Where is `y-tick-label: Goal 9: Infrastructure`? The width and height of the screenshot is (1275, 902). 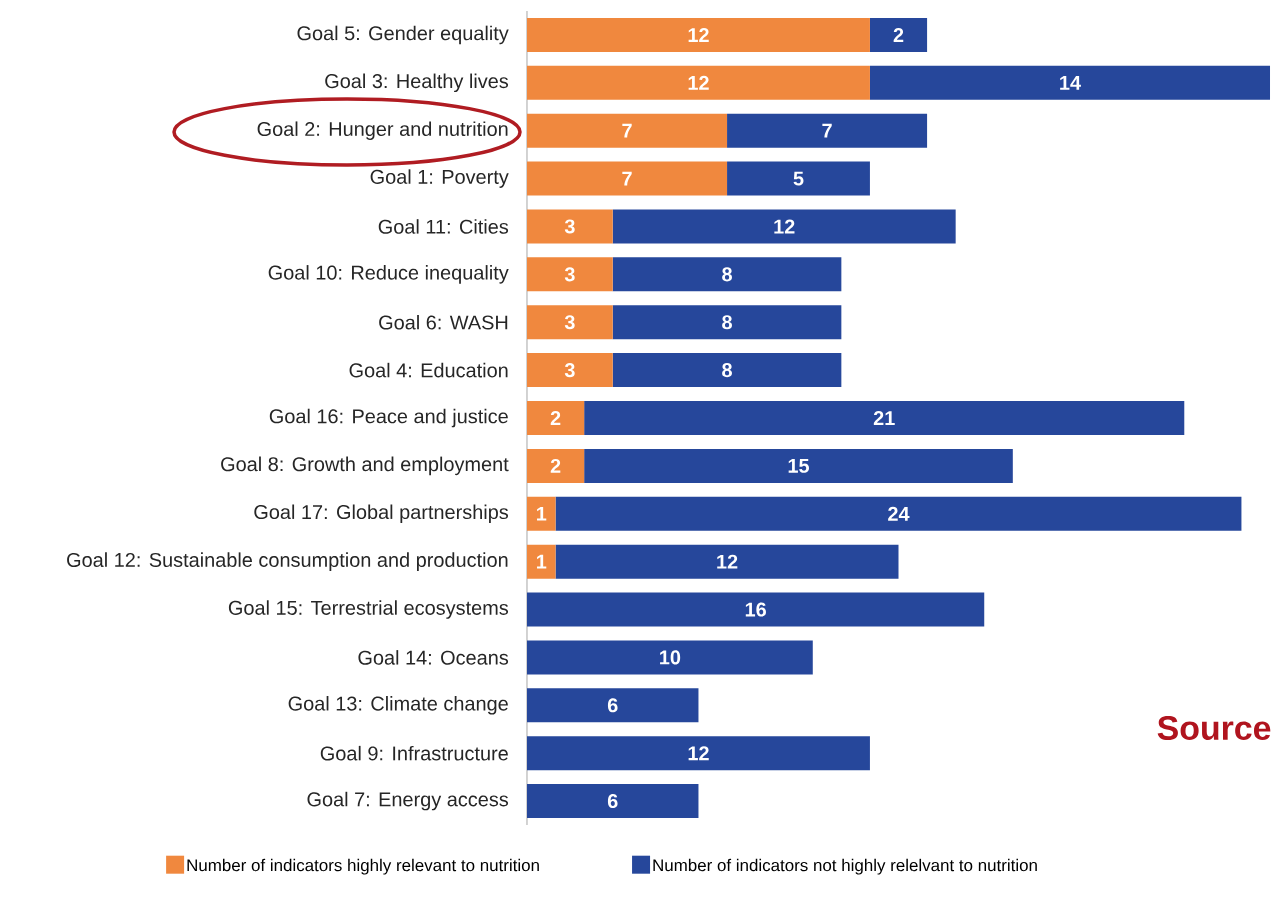 y-tick-label: Goal 9: Infrastructure is located at coordinates (414, 753).